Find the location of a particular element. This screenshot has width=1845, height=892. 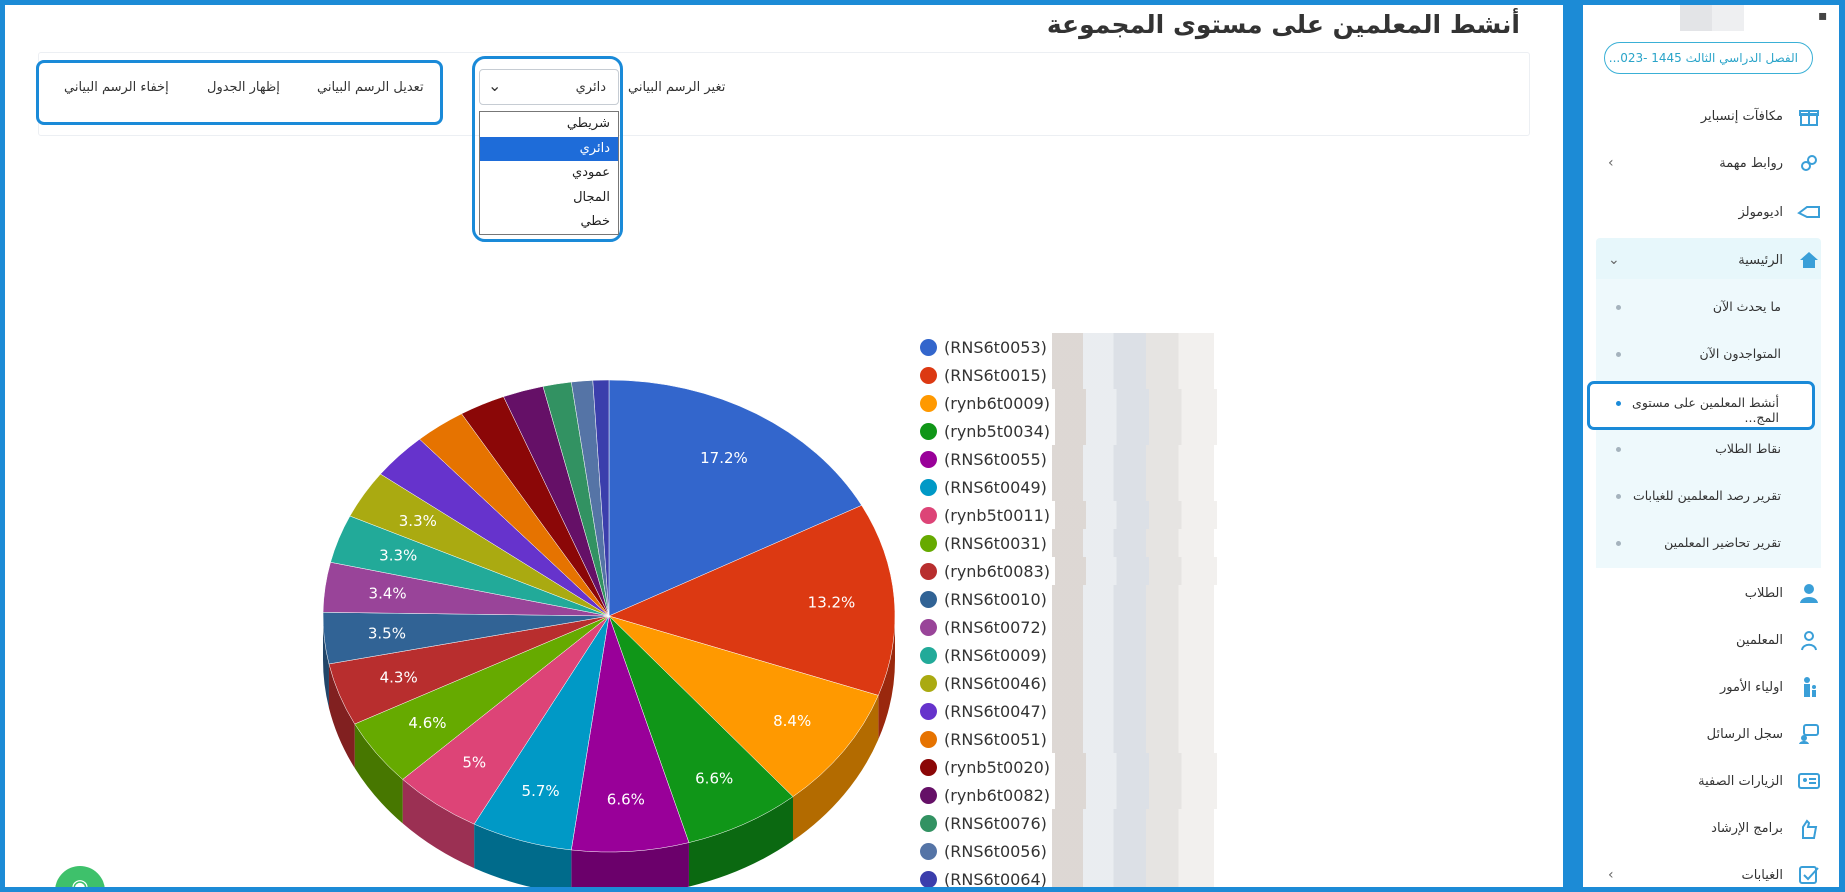

submenu-label: ما يحدث الآن is located at coordinates (1746, 306).